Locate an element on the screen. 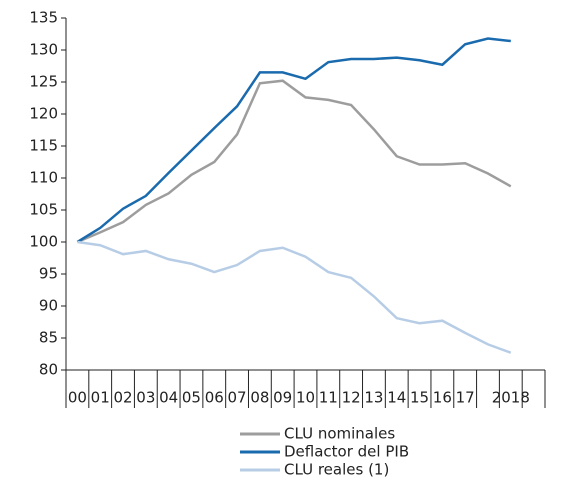  x-tick-label: 2018 is located at coordinates (511, 398).